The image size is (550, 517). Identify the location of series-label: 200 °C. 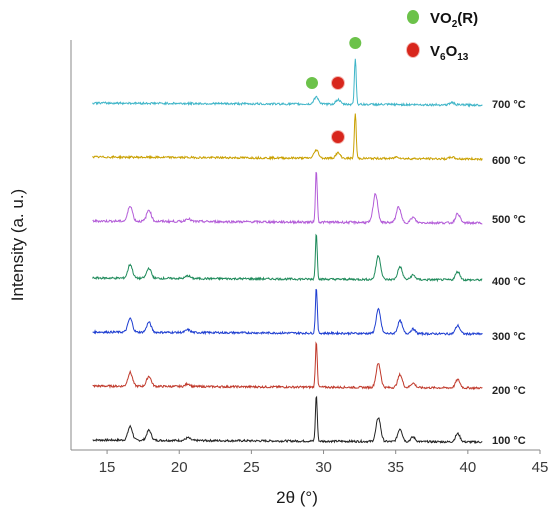
(509, 391).